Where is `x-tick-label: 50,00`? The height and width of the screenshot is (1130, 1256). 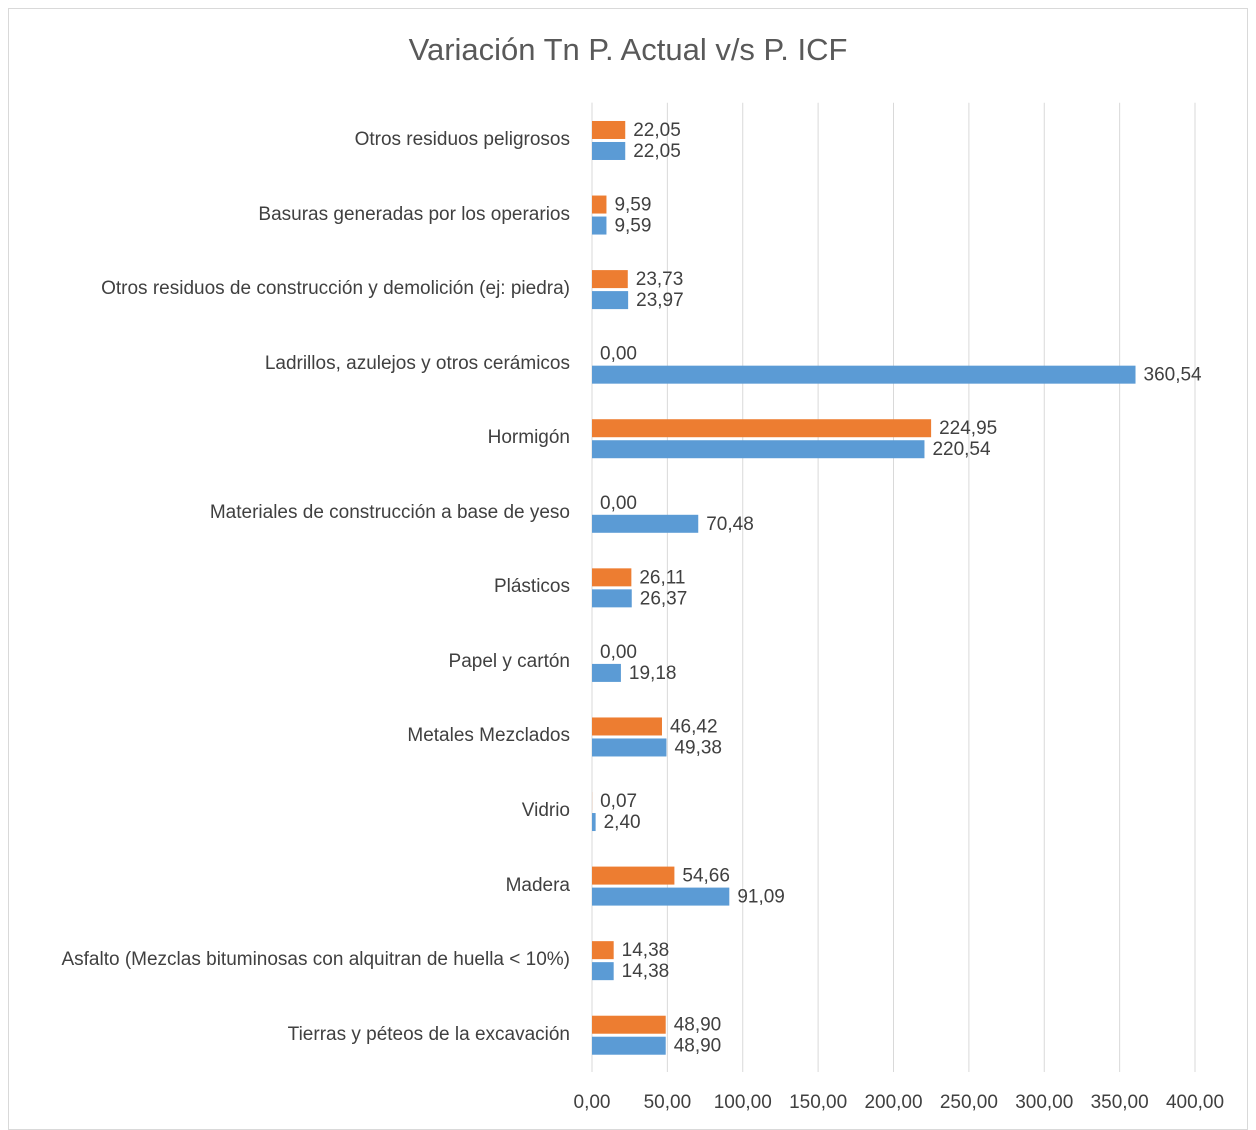 x-tick-label: 50,00 is located at coordinates (668, 1102).